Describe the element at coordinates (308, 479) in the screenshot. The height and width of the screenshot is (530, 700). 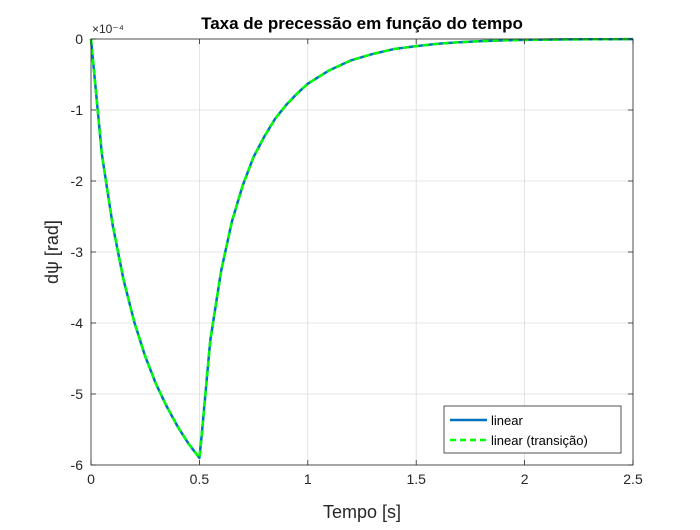
I see `x-tick-label: 1` at that location.